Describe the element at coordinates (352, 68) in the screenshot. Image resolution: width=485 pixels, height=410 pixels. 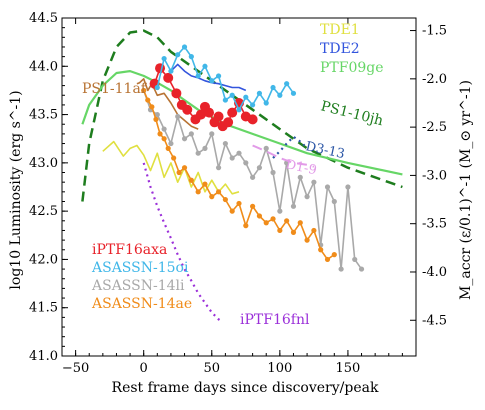
I see `legend-item-ptf09ge: PTF09ge` at that location.